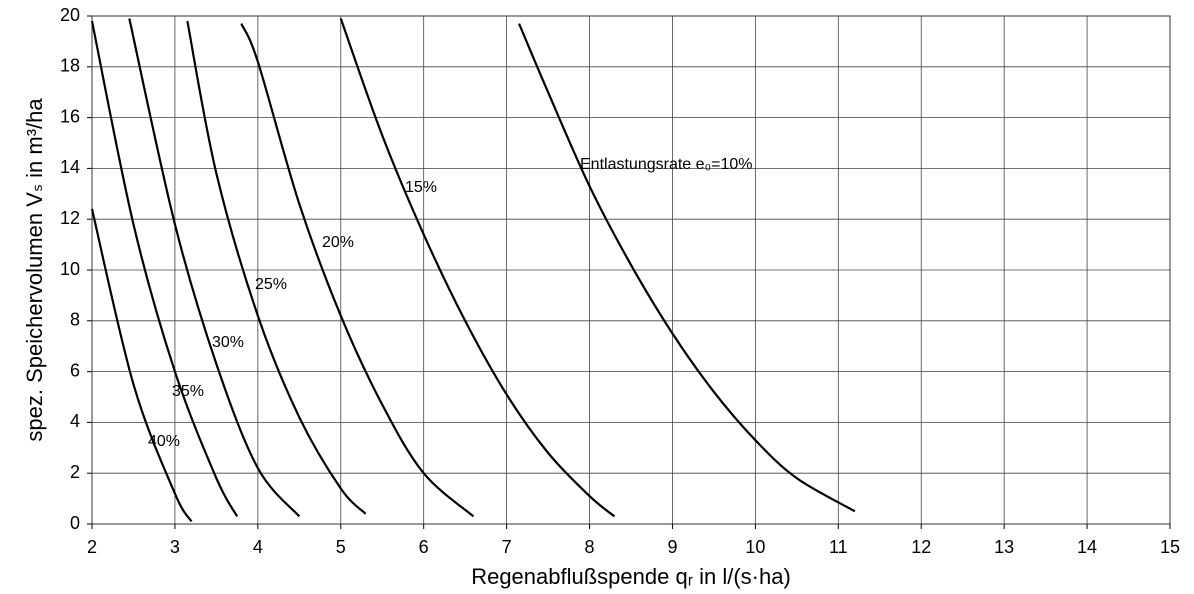 This screenshot has height=594, width=1194. I want to click on y-axis-title: spez. Speichervolumen Vₛ in m³/ha, so click(34, 270).